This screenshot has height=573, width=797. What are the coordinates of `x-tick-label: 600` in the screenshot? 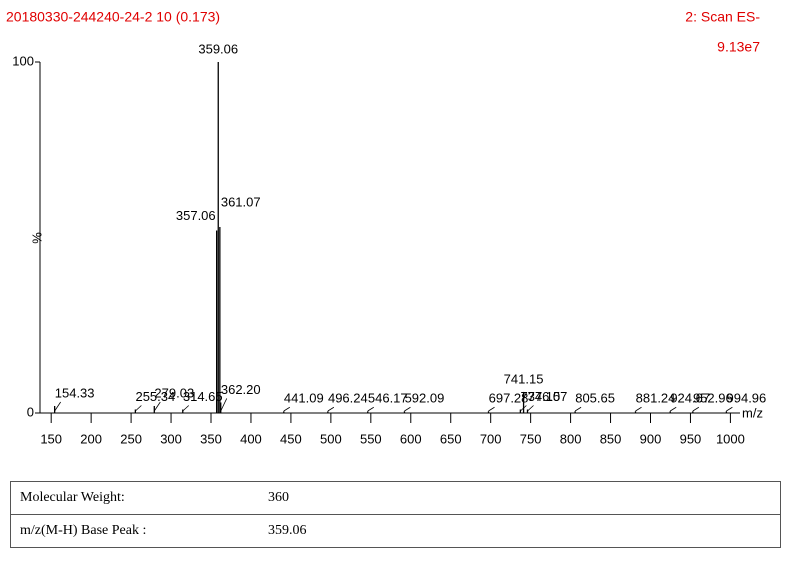 It's located at (411, 438).